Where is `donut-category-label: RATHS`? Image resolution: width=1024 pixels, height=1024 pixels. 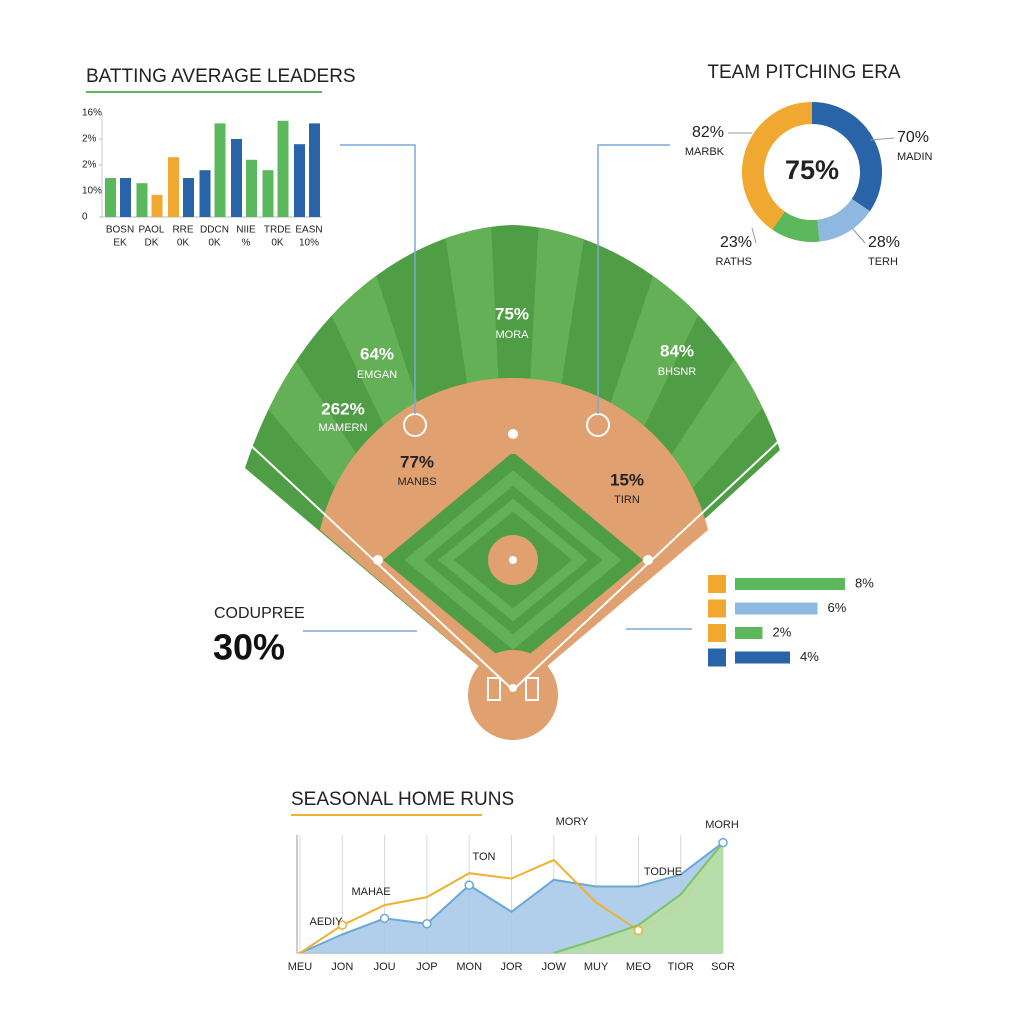 donut-category-label: RATHS is located at coordinates (734, 262).